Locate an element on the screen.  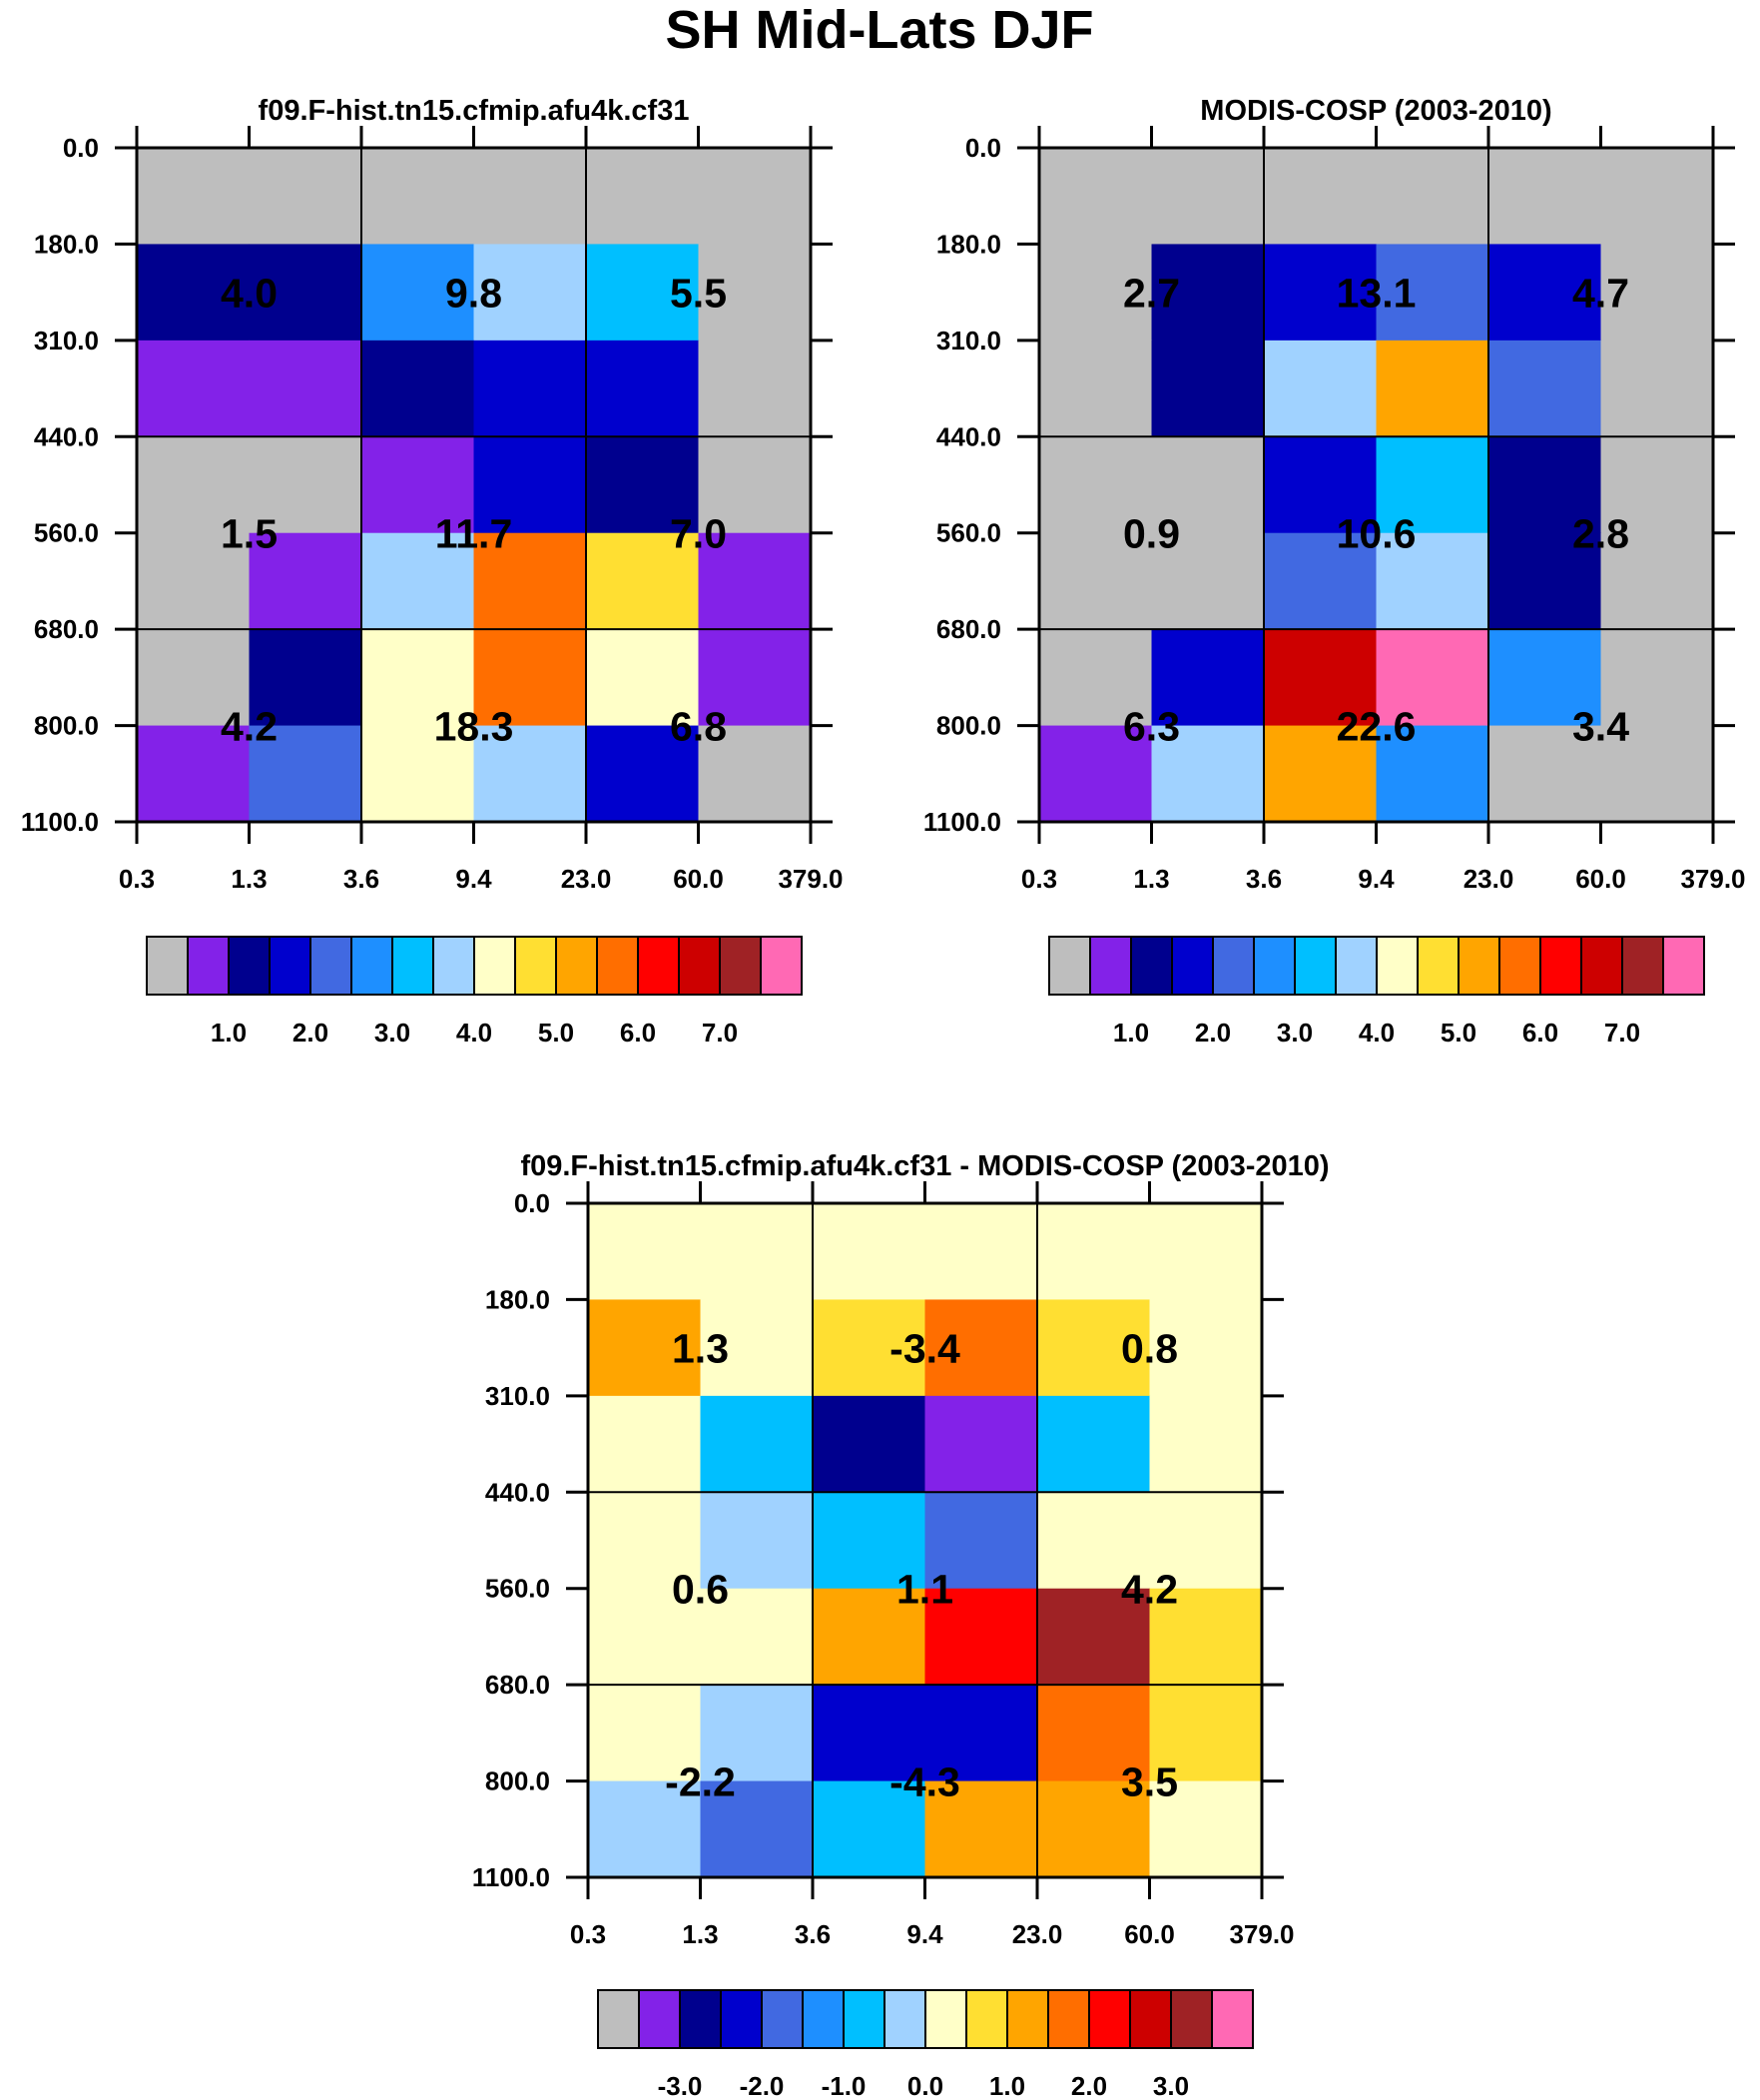
x-tick-label: 3.6 is located at coordinates (361, 879).